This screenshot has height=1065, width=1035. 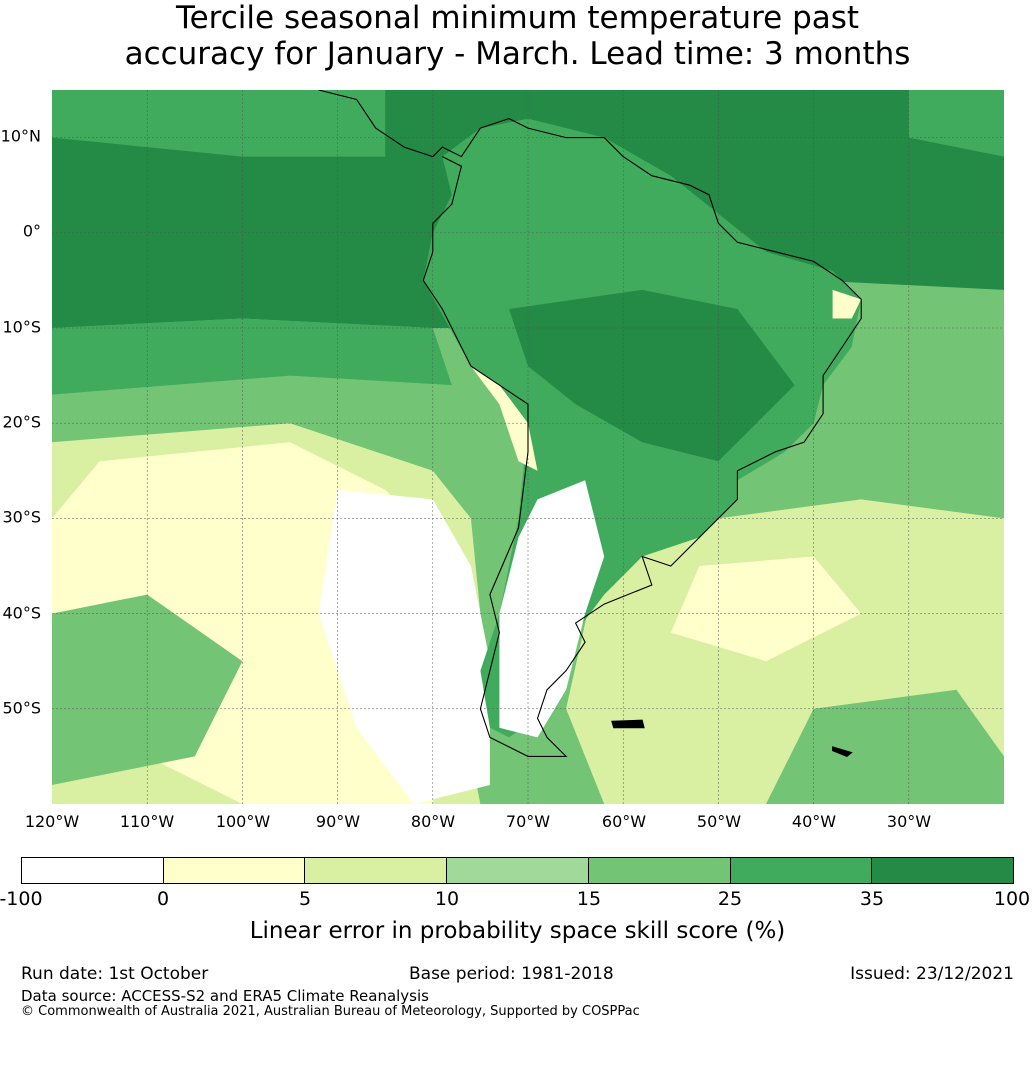 What do you see at coordinates (31, 231) in the screenshot?
I see `lat-label-0: 0°` at bounding box center [31, 231].